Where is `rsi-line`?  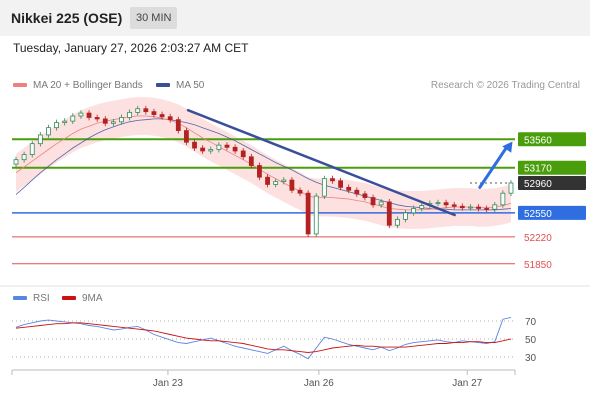
rsi-line is located at coordinates (263, 338).